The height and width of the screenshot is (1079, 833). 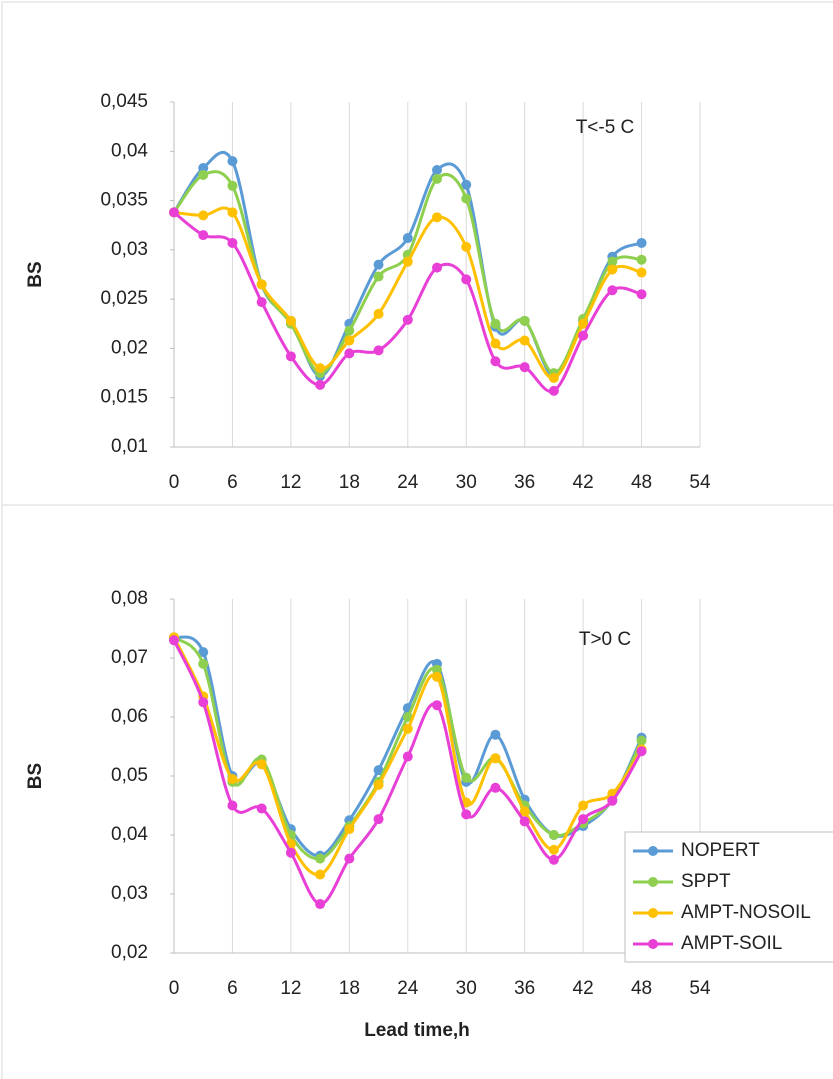 What do you see at coordinates (124, 101) in the screenshot?
I see `y-tick-label: 0,045` at bounding box center [124, 101].